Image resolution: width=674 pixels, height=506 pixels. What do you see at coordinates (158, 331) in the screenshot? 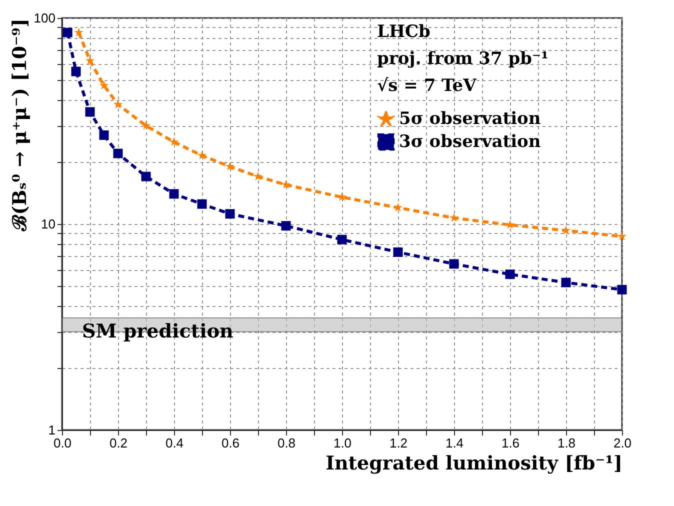
I see `band-label: SM prediction` at bounding box center [158, 331].